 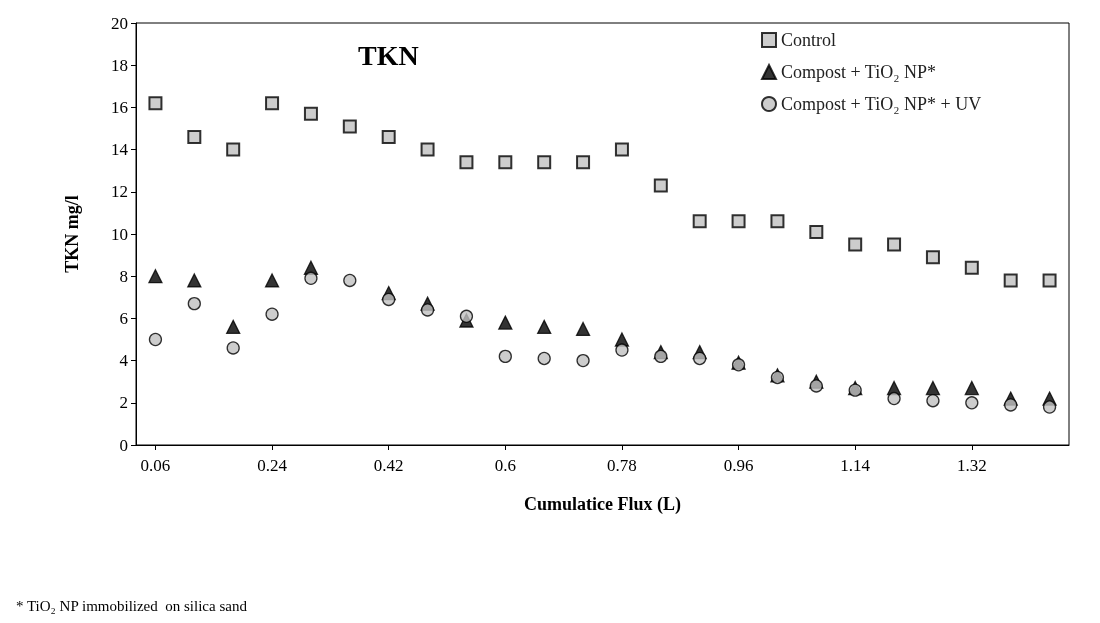 What do you see at coordinates (809, 40) in the screenshot?
I see `legend-label: Control` at bounding box center [809, 40].